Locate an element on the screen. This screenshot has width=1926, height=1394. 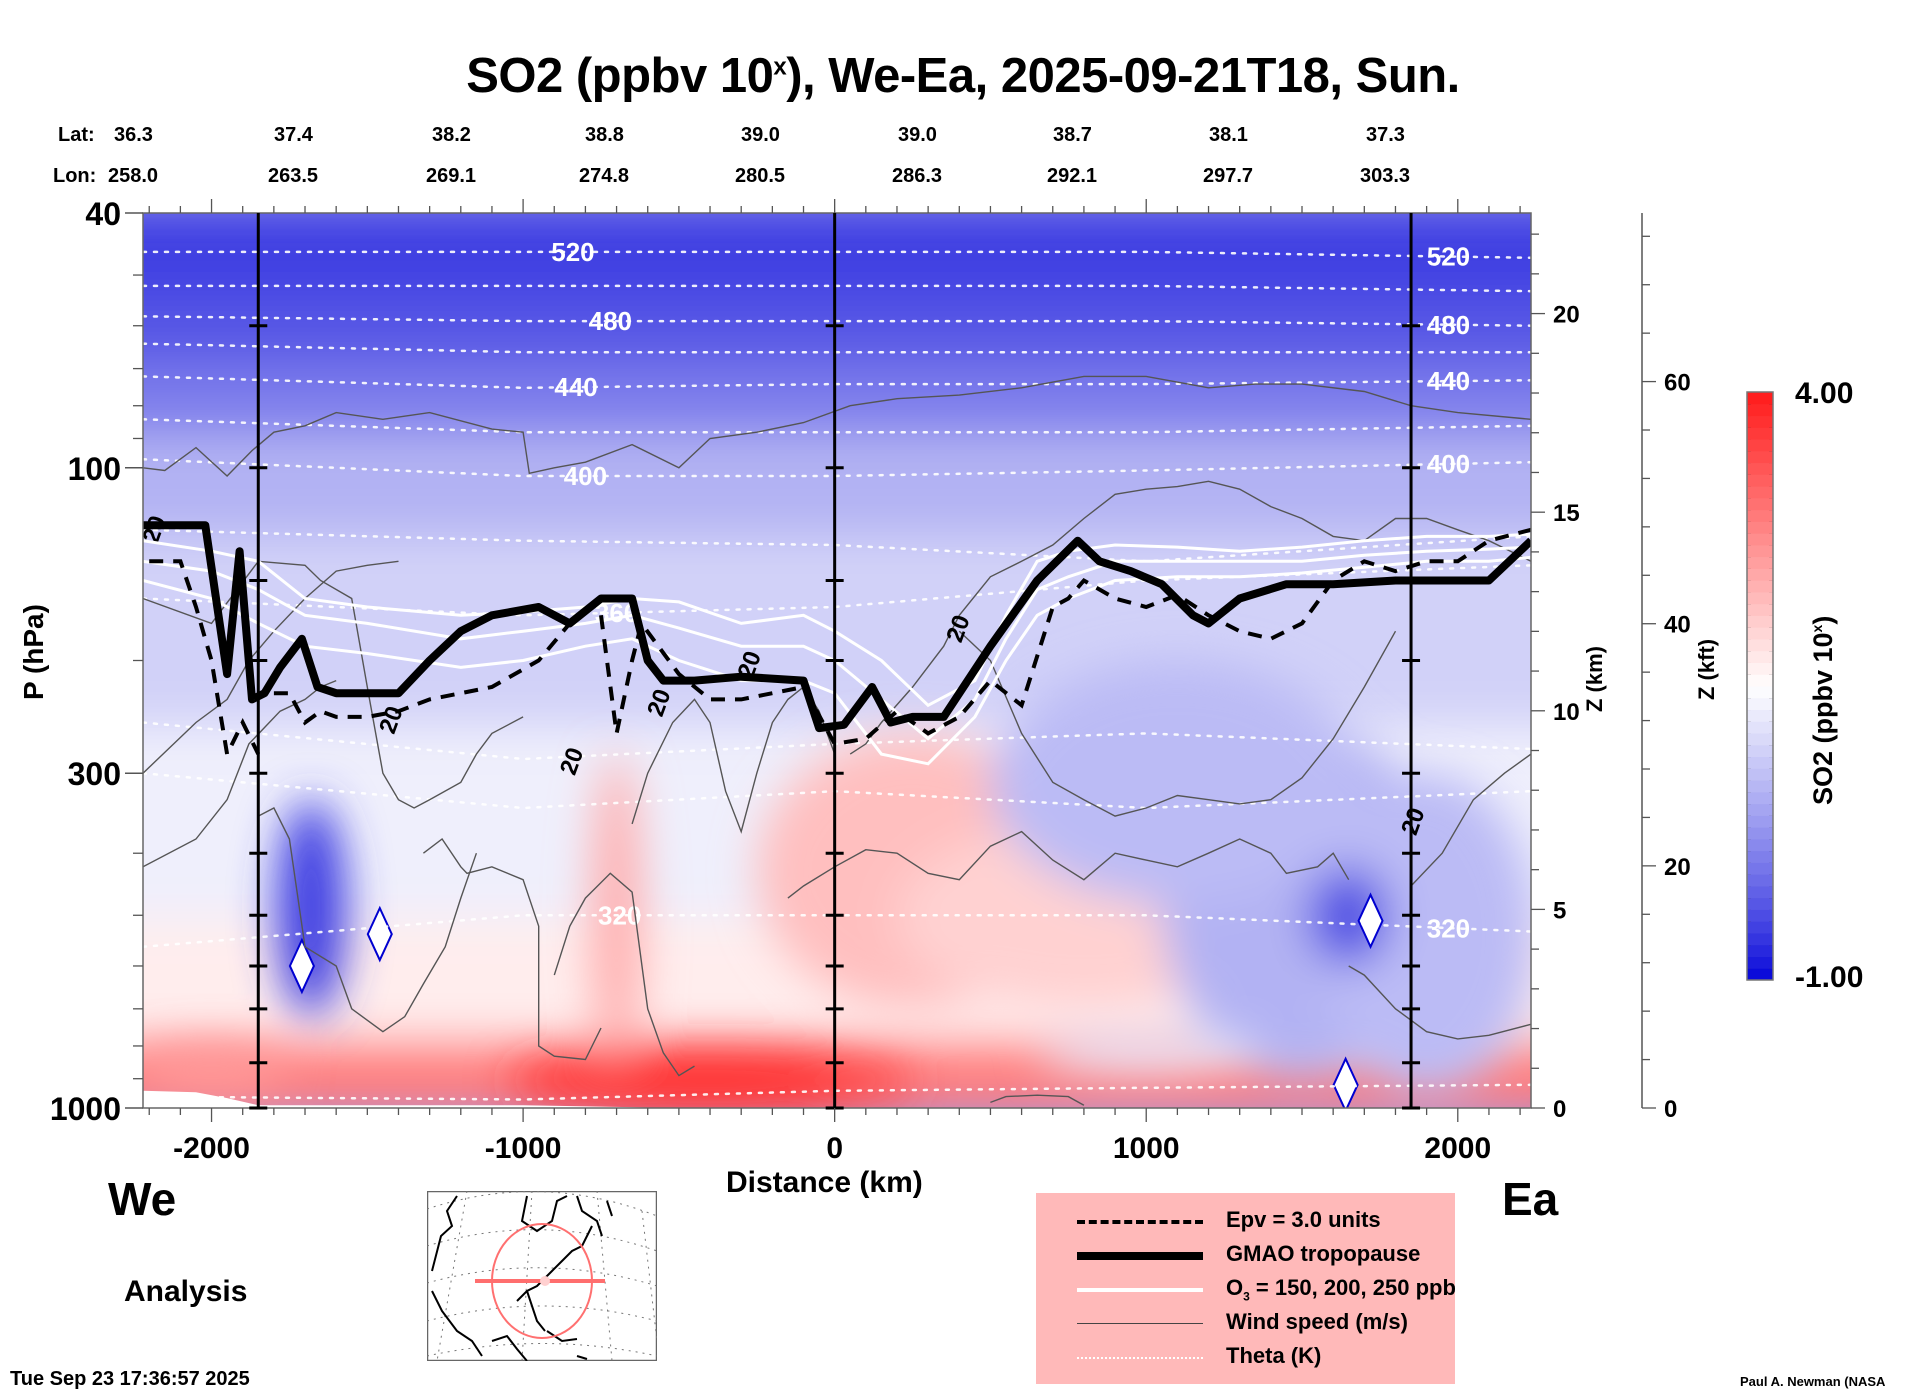
colorbar is located at coordinates (1760, 686).